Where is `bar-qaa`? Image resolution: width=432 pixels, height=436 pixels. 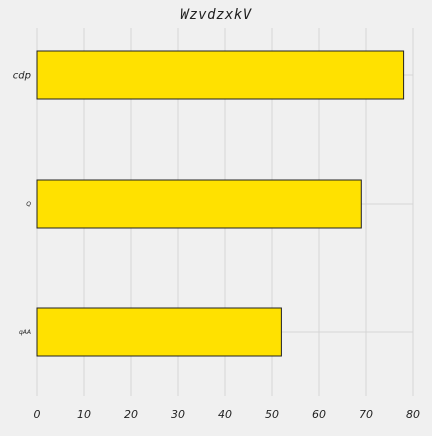
bar-qaa is located at coordinates (159, 332).